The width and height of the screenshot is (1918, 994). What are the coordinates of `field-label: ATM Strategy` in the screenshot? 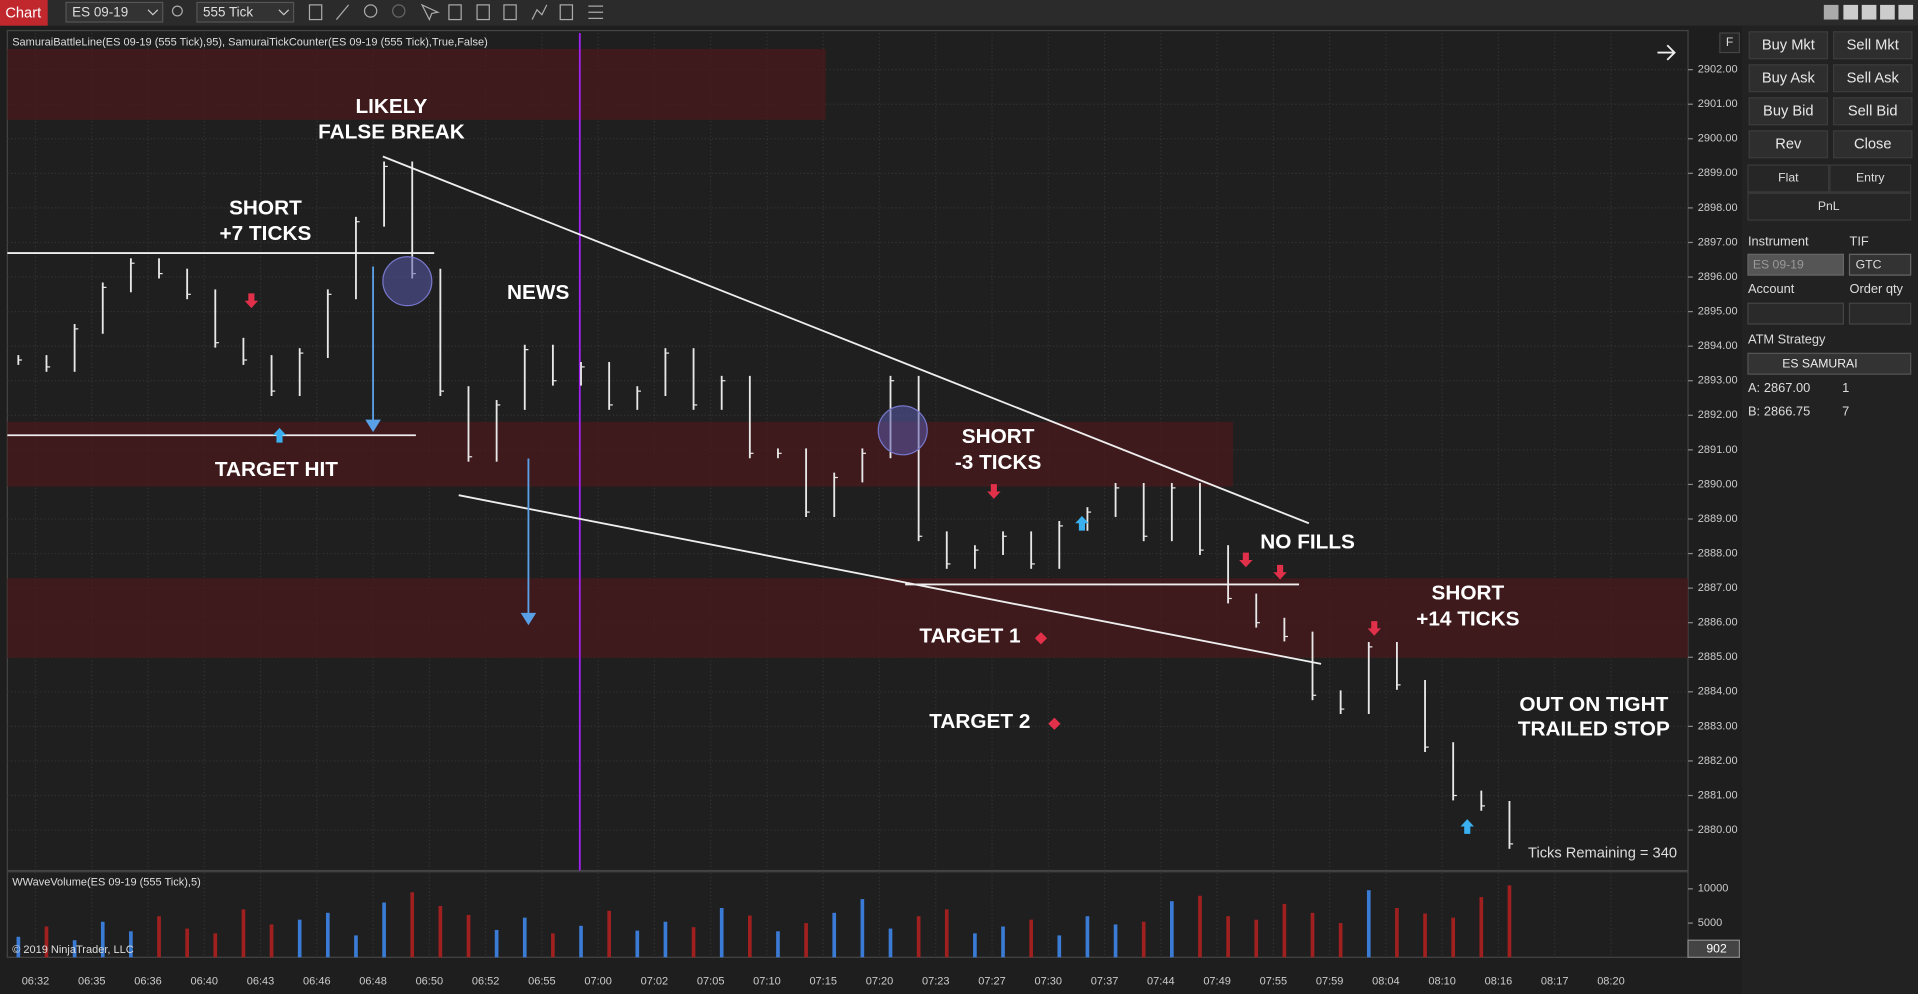 It's located at (1787, 338).